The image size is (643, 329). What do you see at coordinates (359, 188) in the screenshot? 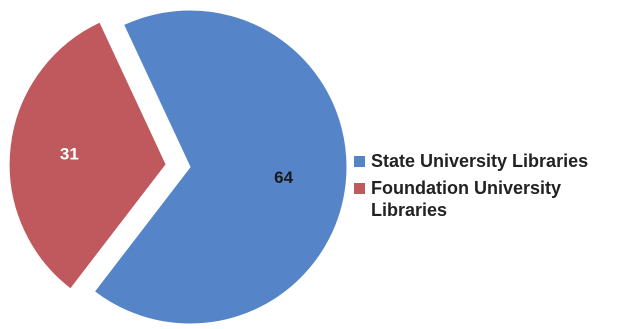
I see `legend-swatch-foundation` at bounding box center [359, 188].